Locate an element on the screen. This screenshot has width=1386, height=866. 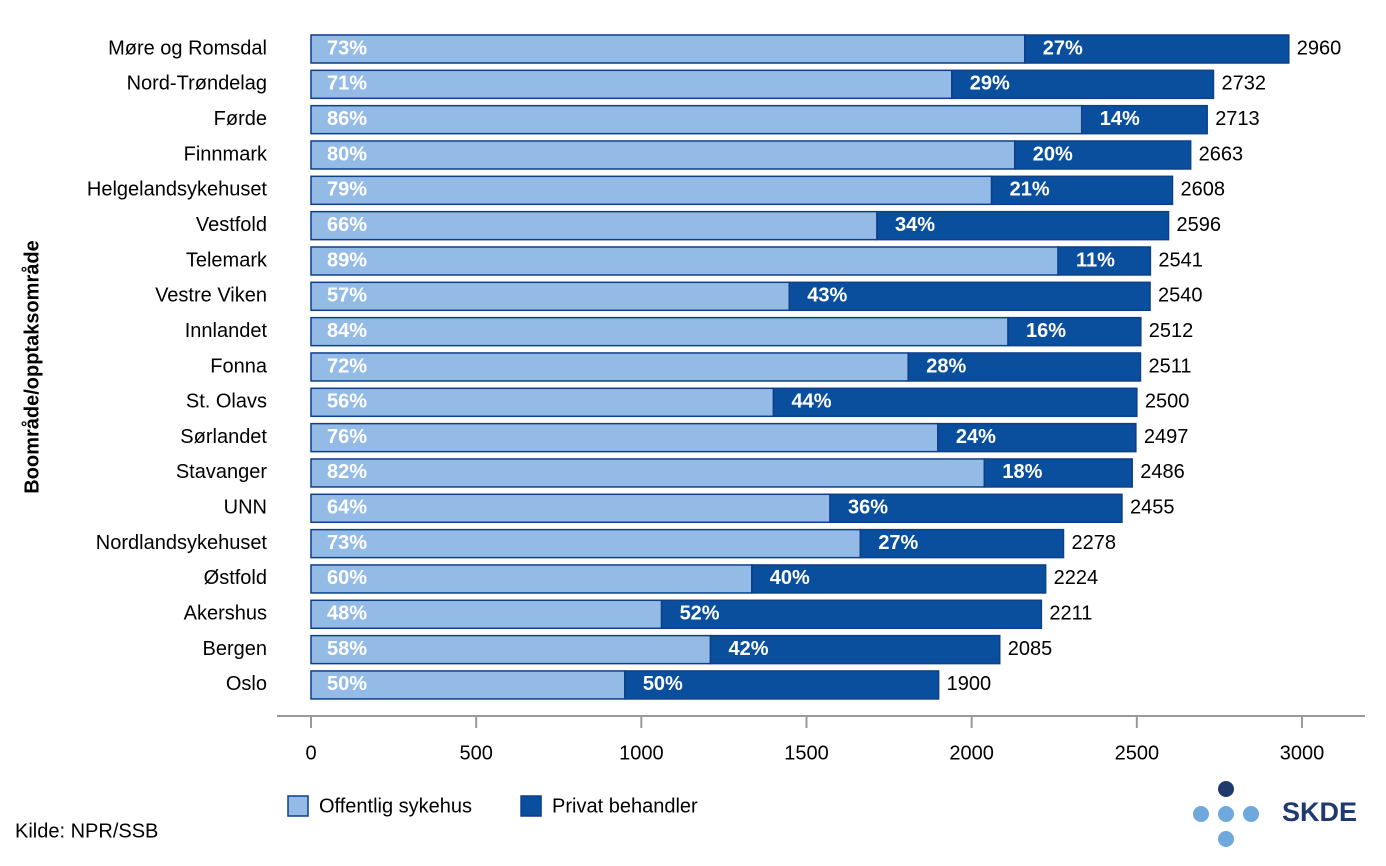
total-label: 2596 is located at coordinates (1199, 225).